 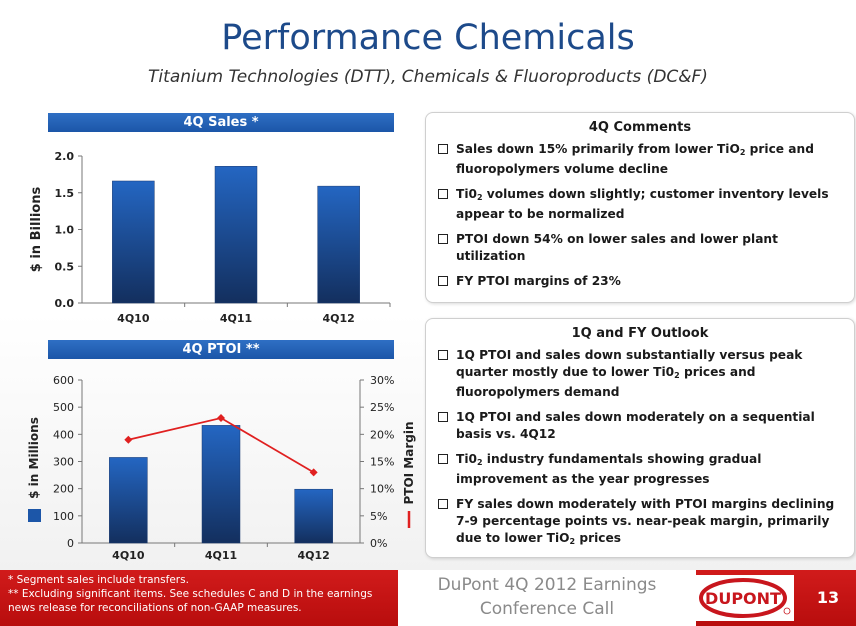 I want to click on ptoi-left-tick-label: 0, so click(x=70, y=543).